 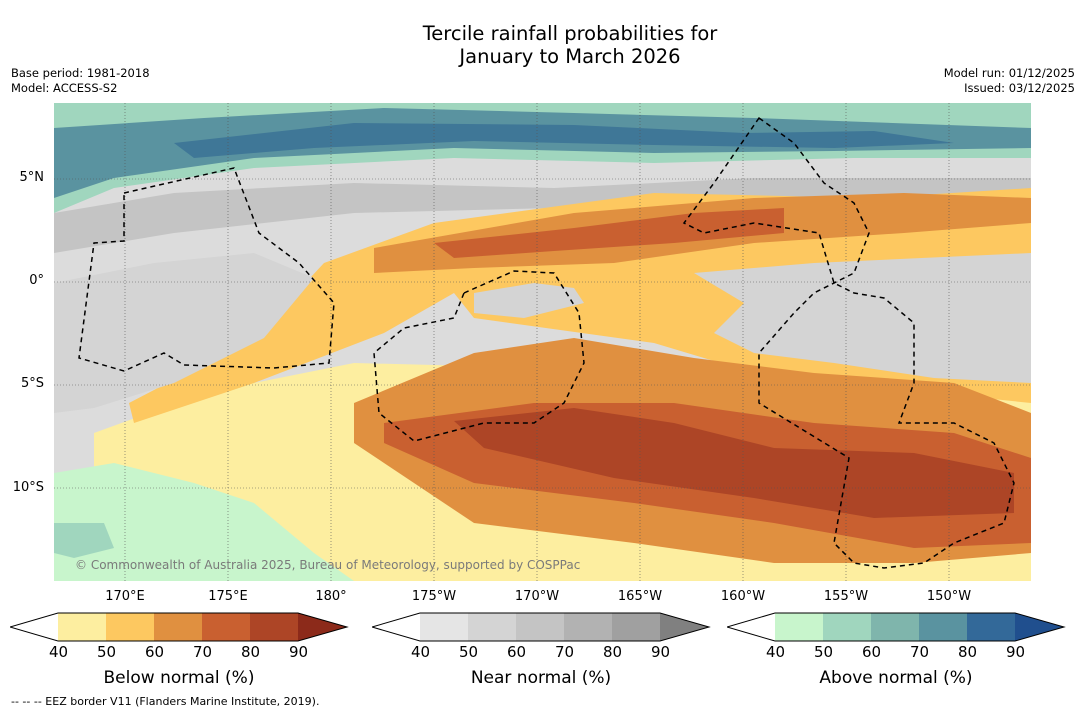 I want to click on meta-left: Base period: 1981-2018 Model: ACCESS-S2, so click(x=80, y=81).